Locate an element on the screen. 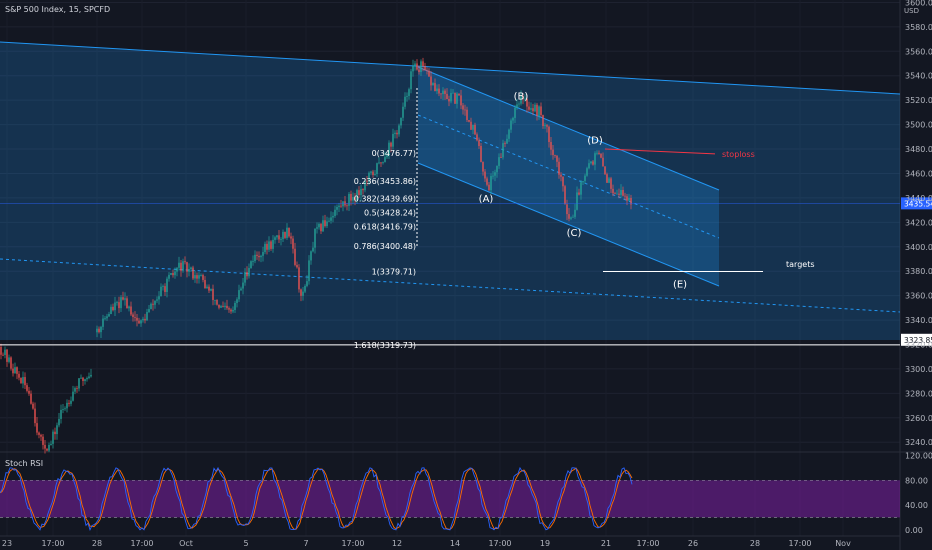 This screenshot has width=932, height=550. time-tick-label: Nov is located at coordinates (843, 543).